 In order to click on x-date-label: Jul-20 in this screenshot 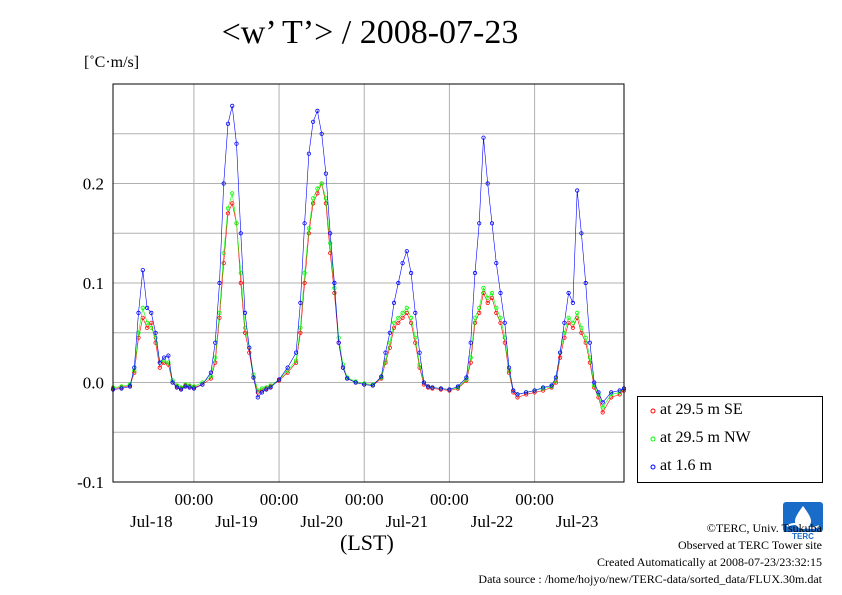, I will do `click(321, 521)`.